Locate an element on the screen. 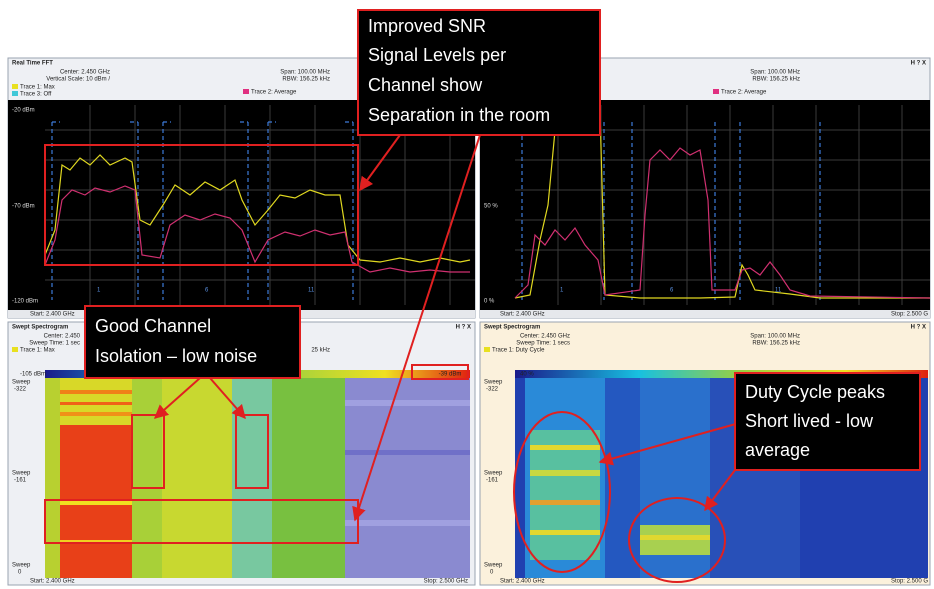  panel-title: Real Time FFT is located at coordinates (32, 64).